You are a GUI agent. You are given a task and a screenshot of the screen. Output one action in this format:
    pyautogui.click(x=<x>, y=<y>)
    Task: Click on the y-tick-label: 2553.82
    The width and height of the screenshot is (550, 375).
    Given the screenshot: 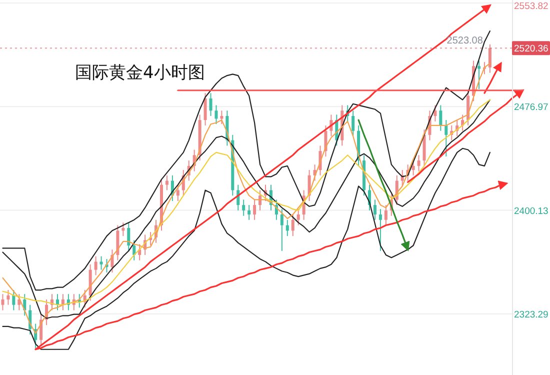 What is the action you would take?
    pyautogui.click(x=531, y=6)
    